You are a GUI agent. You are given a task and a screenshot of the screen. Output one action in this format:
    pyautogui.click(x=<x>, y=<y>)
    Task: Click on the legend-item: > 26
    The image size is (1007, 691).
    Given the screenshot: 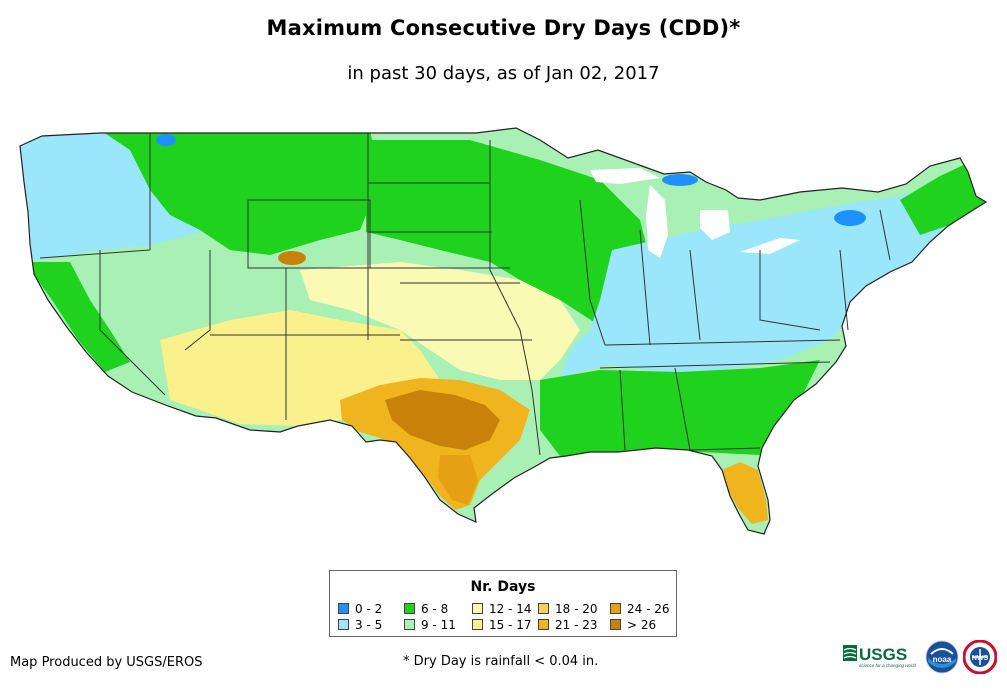 What is the action you would take?
    pyautogui.click(x=633, y=625)
    